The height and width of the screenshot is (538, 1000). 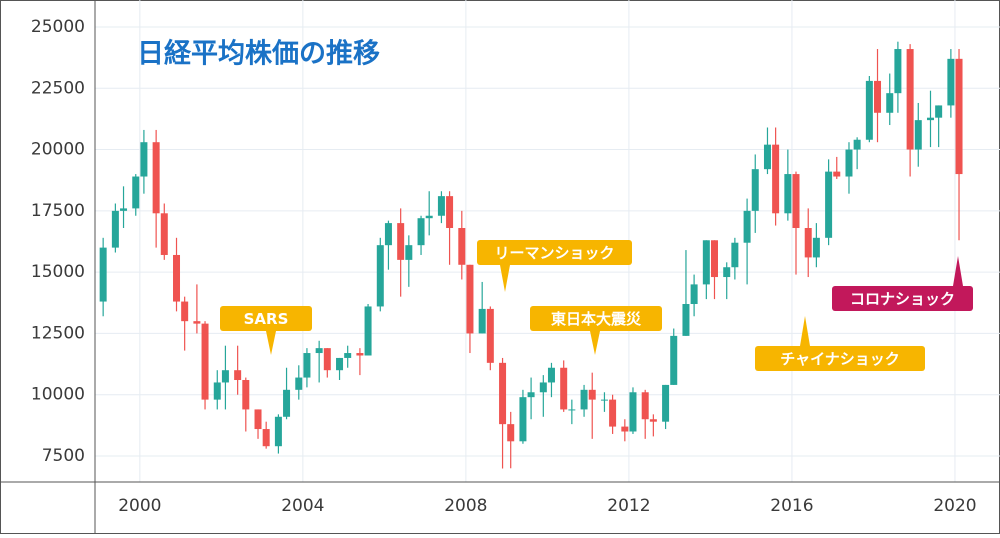 What do you see at coordinates (58, 88) in the screenshot?
I see `y-tick-label: 22500` at bounding box center [58, 88].